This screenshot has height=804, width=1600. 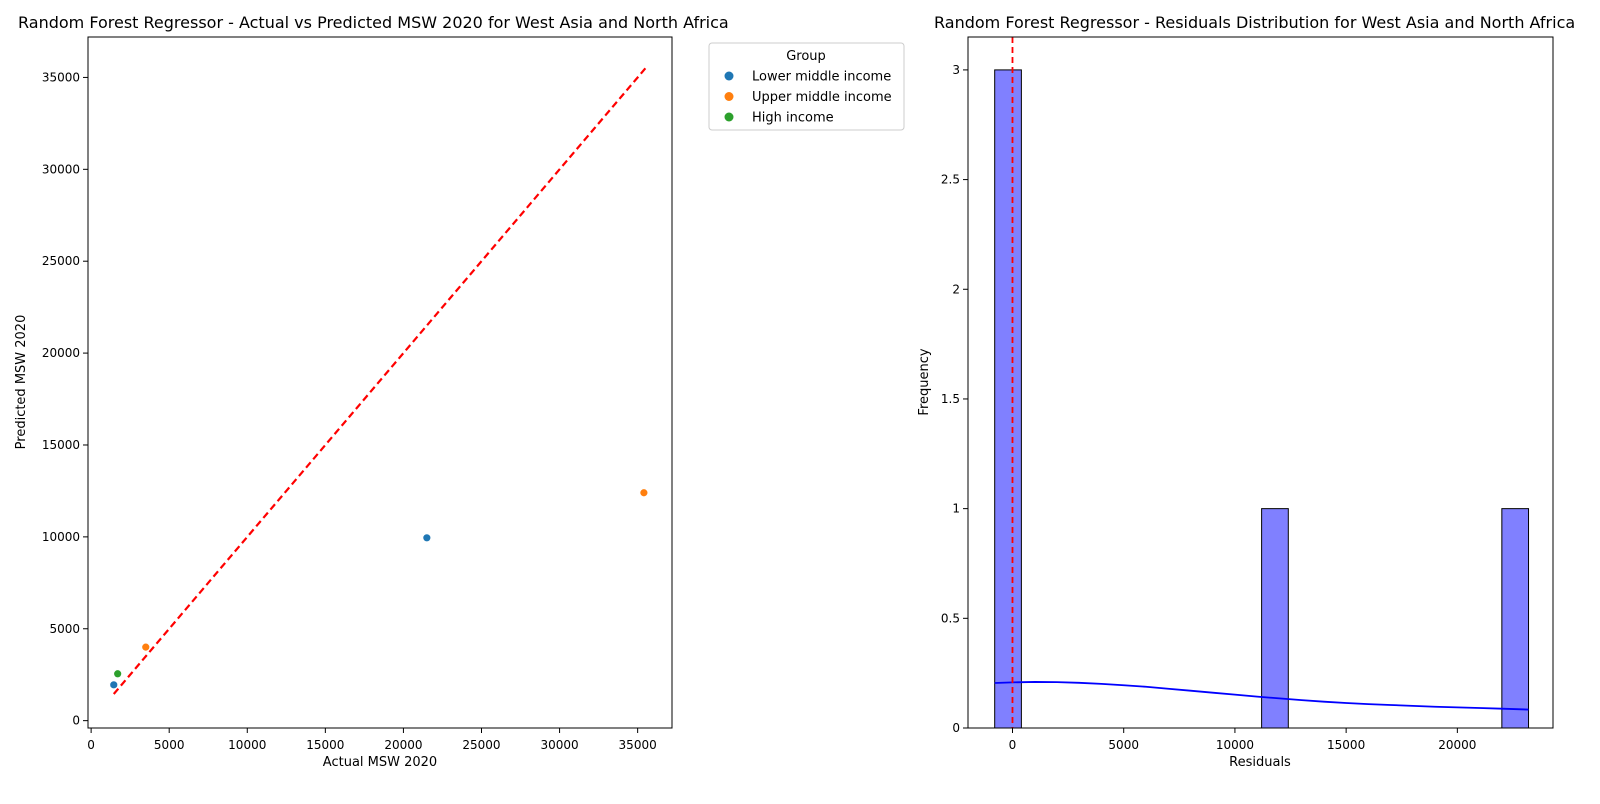 I want to click on histogram-x-tick-label: 20000, so click(x=1457, y=745).